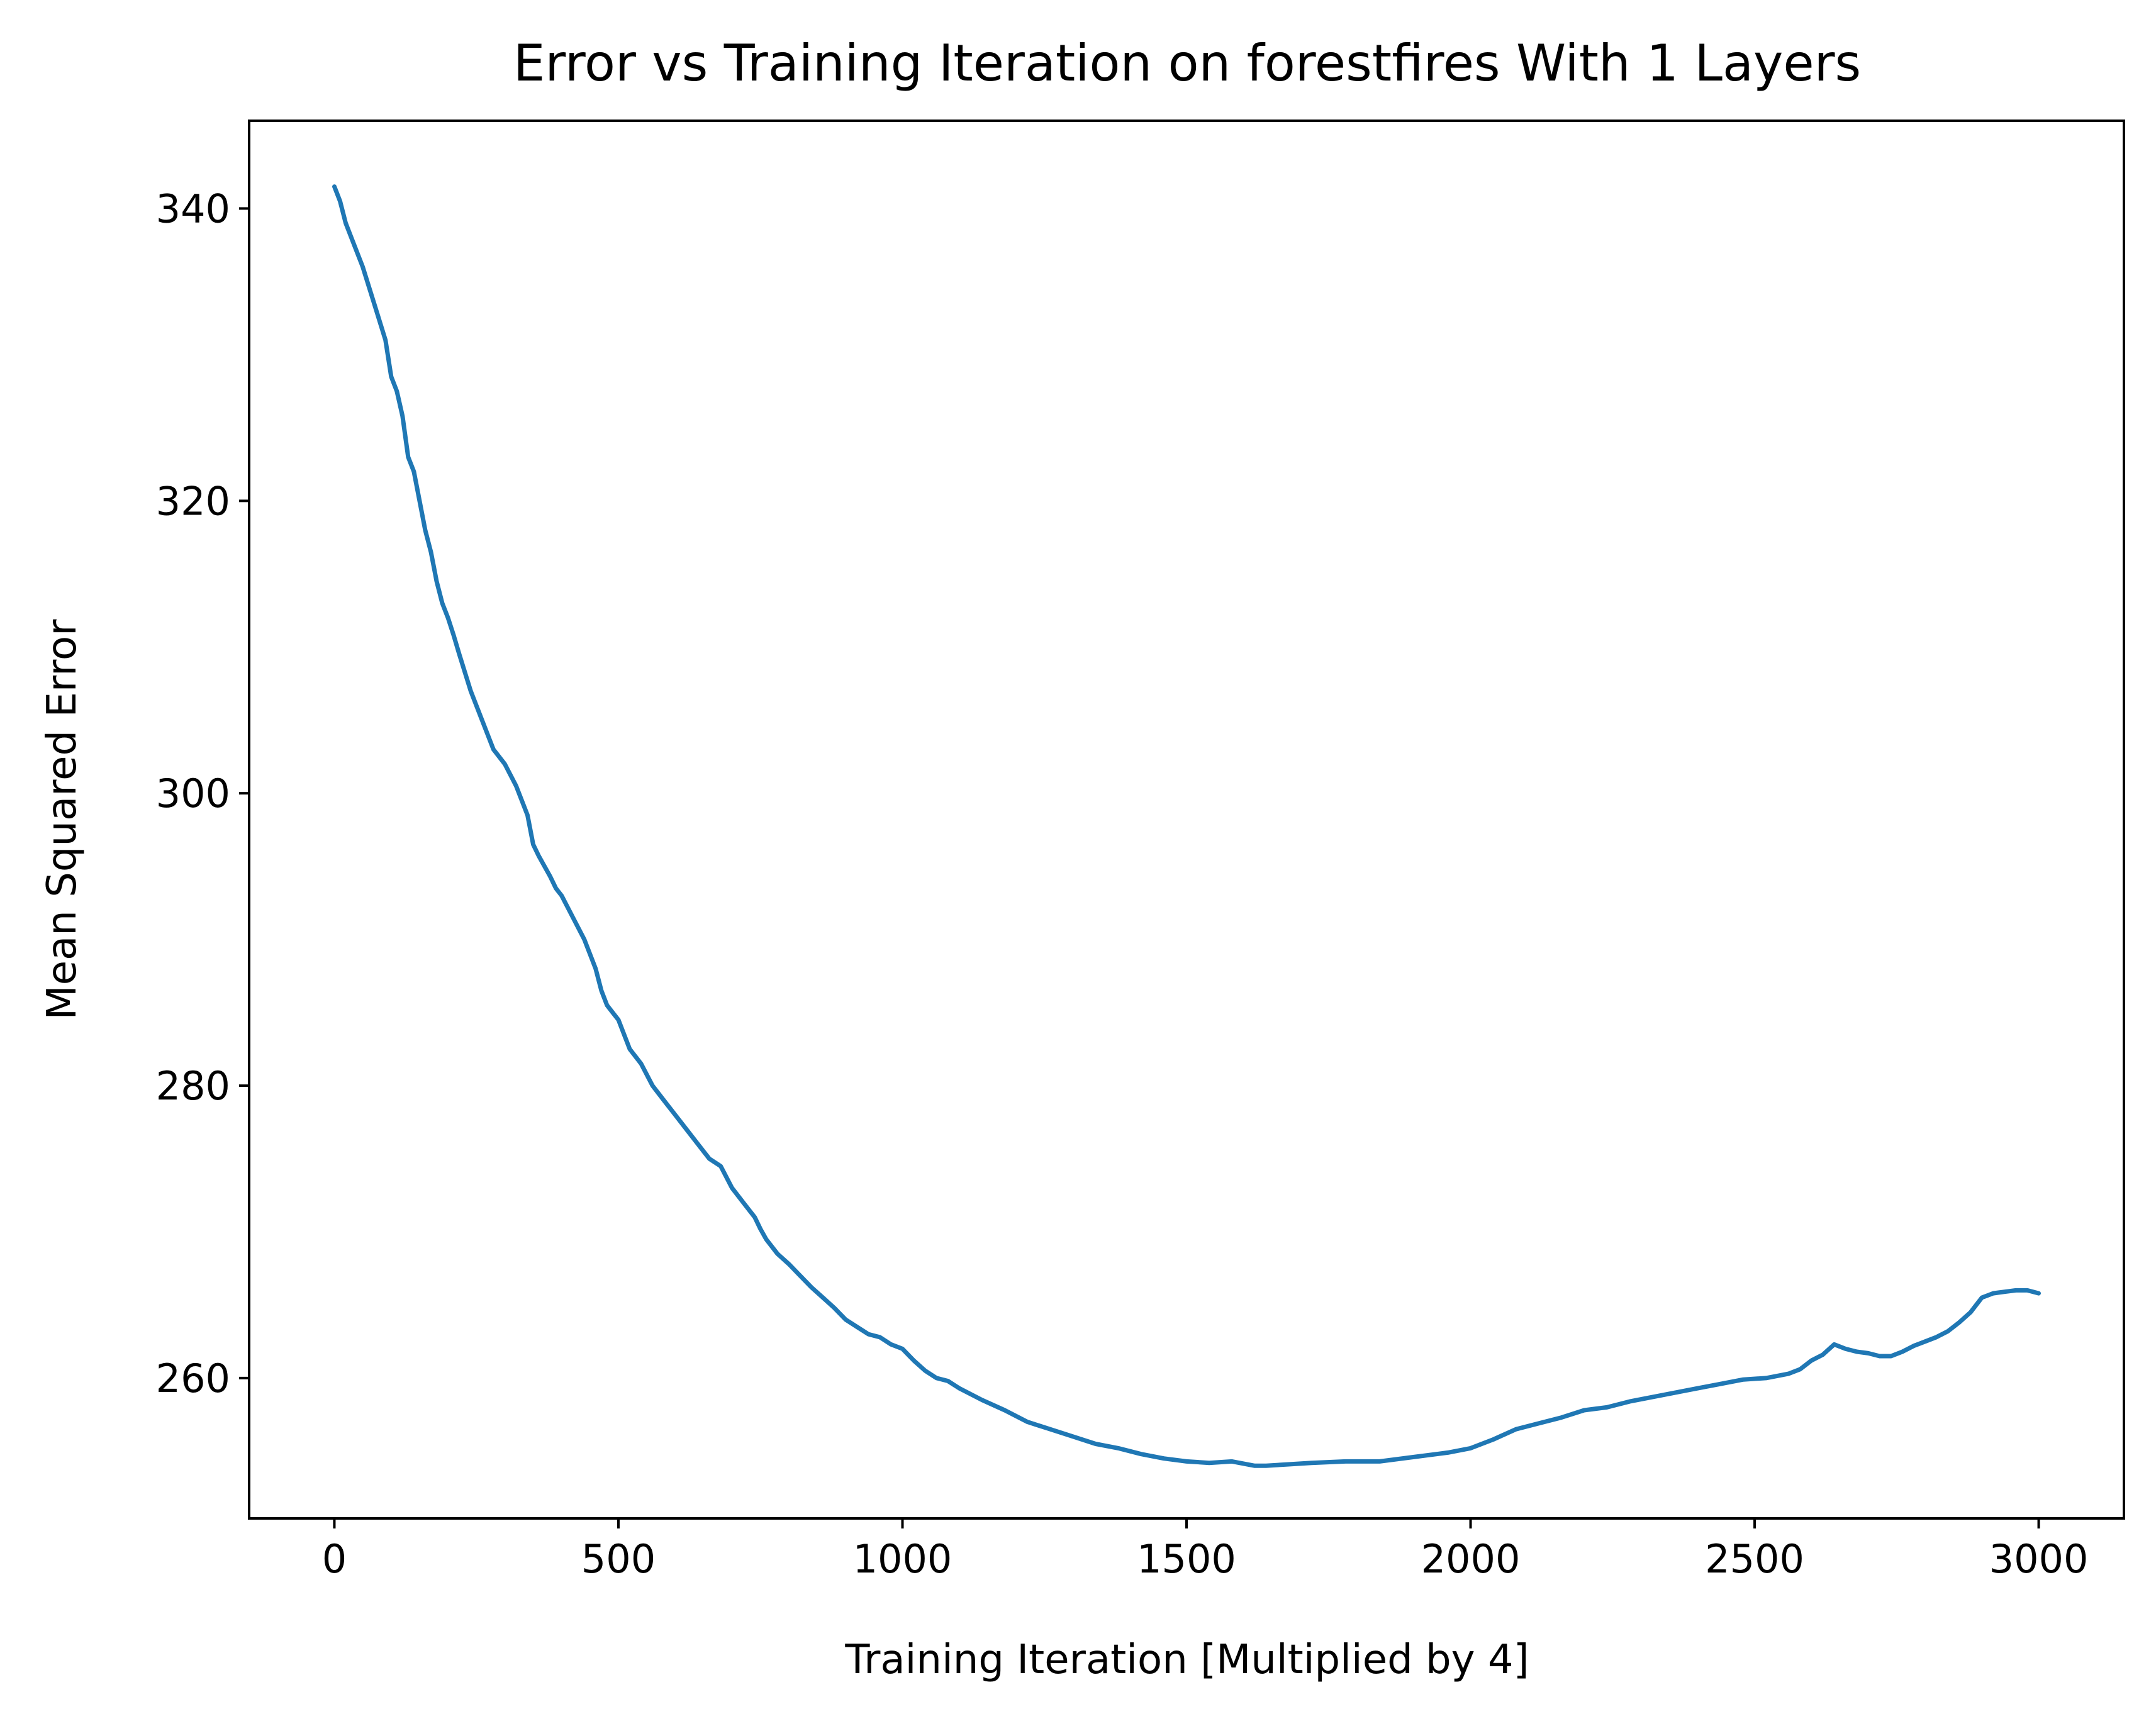 This screenshot has height=1709, width=2156. What do you see at coordinates (1186, 1660) in the screenshot?
I see `x-axis-label: Training Iteration [Multiplied by 4]` at bounding box center [1186, 1660].